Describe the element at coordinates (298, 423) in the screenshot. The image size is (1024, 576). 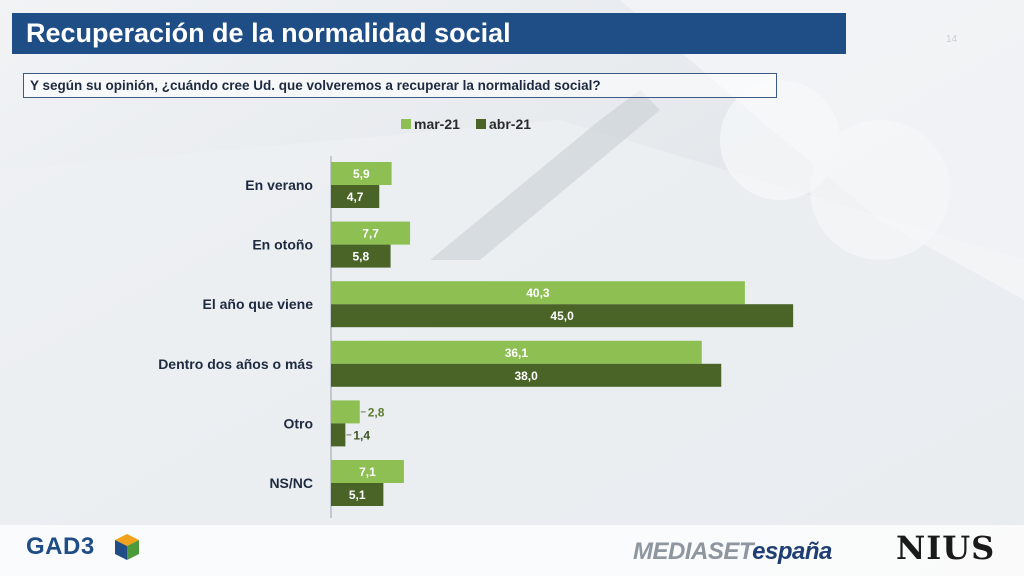
I see `category-label: Otro` at that location.